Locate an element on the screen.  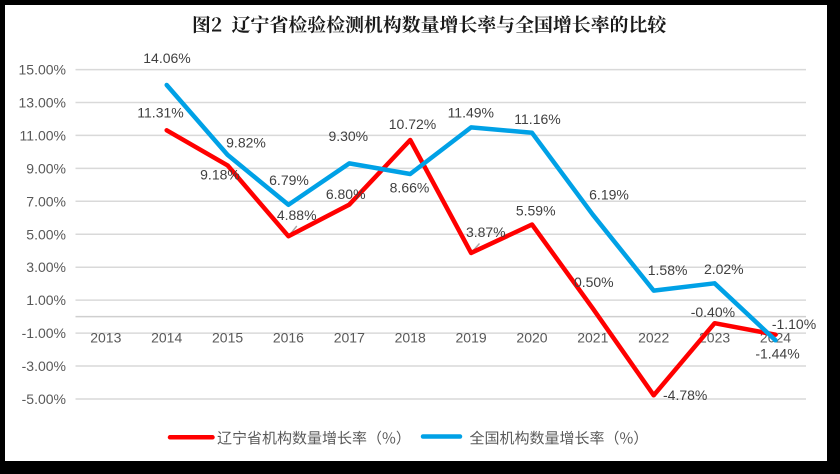
svg-text: -0.40% is located at coordinates (713, 312).